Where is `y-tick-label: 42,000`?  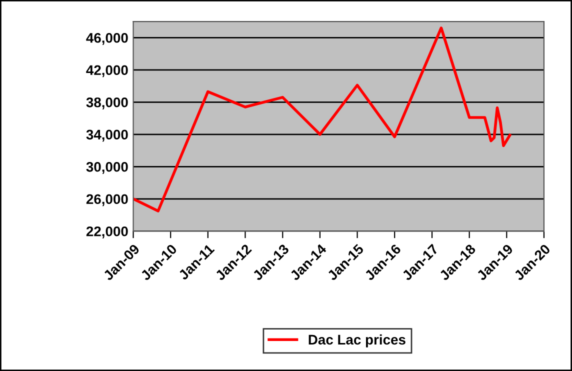
y-tick-label: 42,000 is located at coordinates (107, 71).